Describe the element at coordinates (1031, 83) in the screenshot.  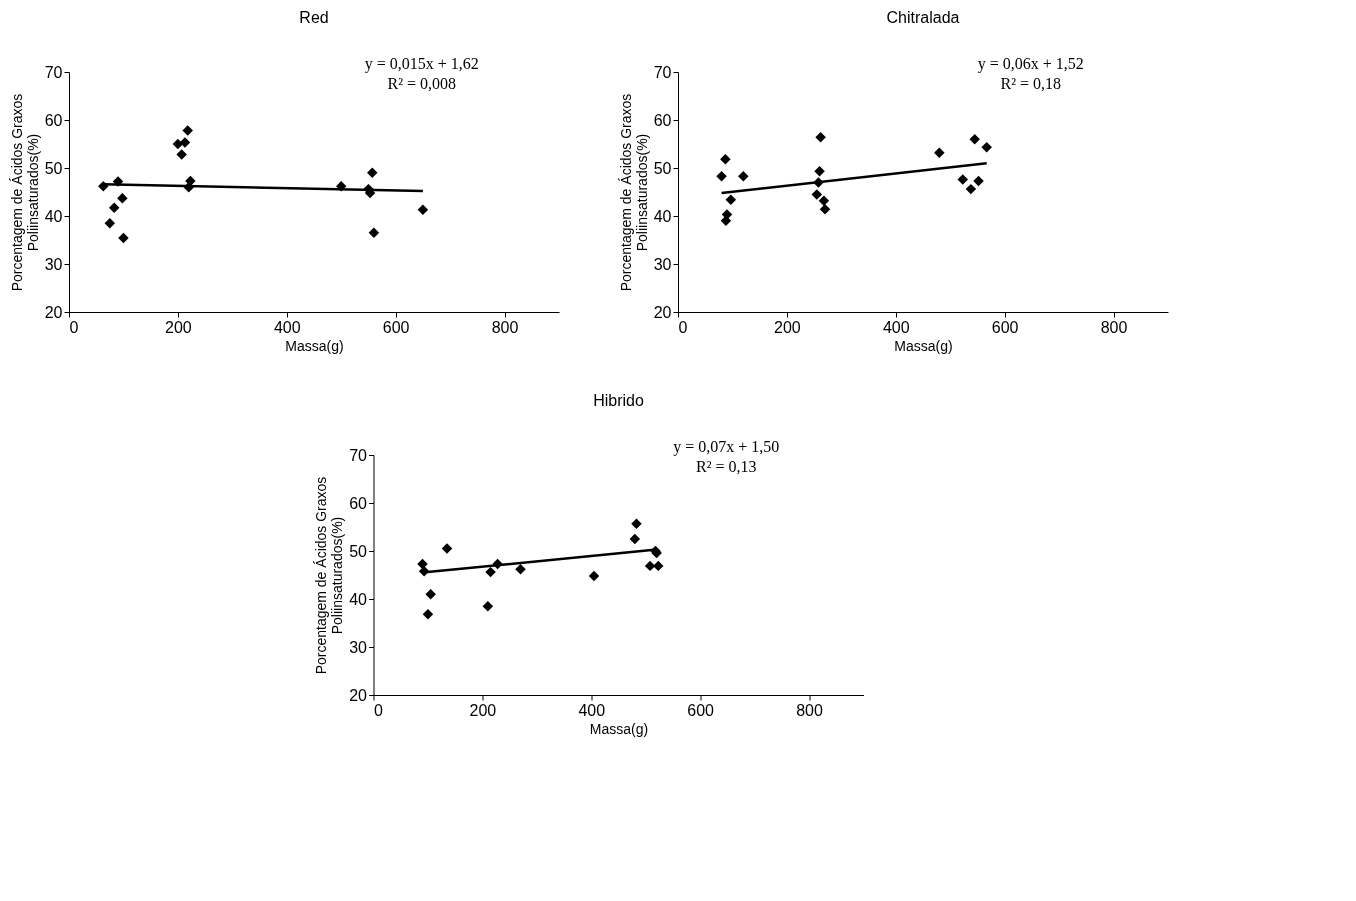
I see `annotation: R² = 0,18` at that location.